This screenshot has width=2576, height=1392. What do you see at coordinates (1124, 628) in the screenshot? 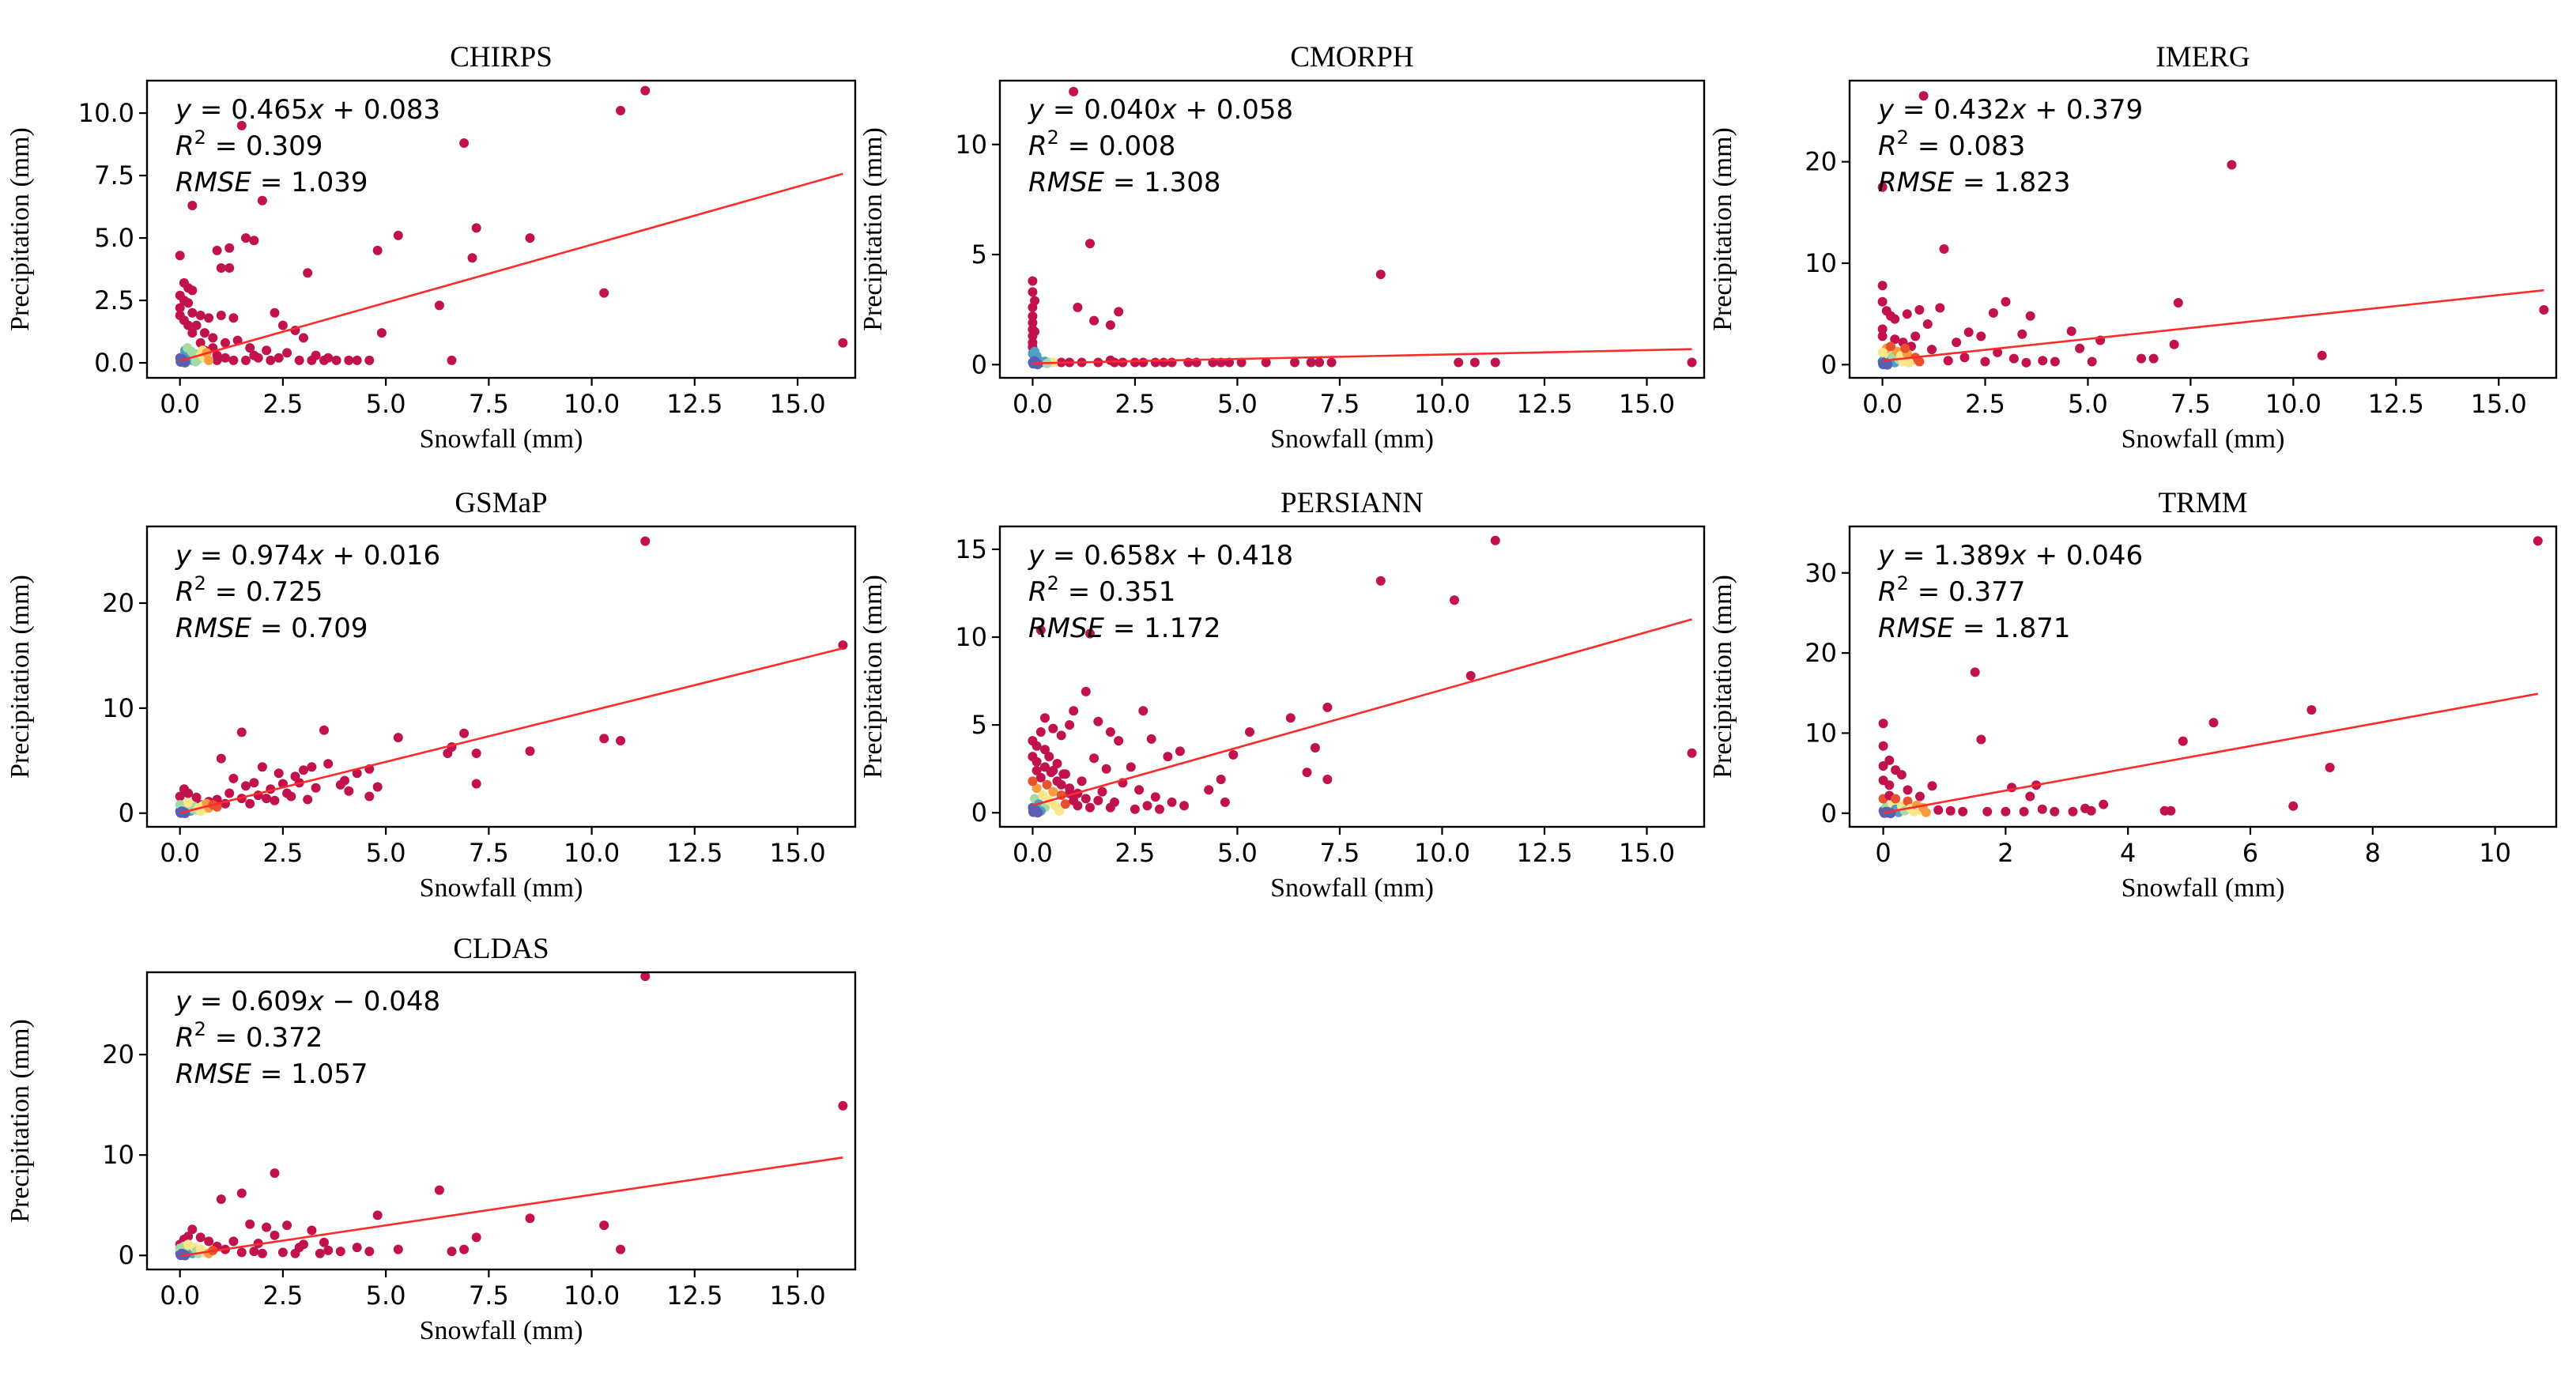
I see `rmse: RMSE = 1.172` at bounding box center [1124, 628].